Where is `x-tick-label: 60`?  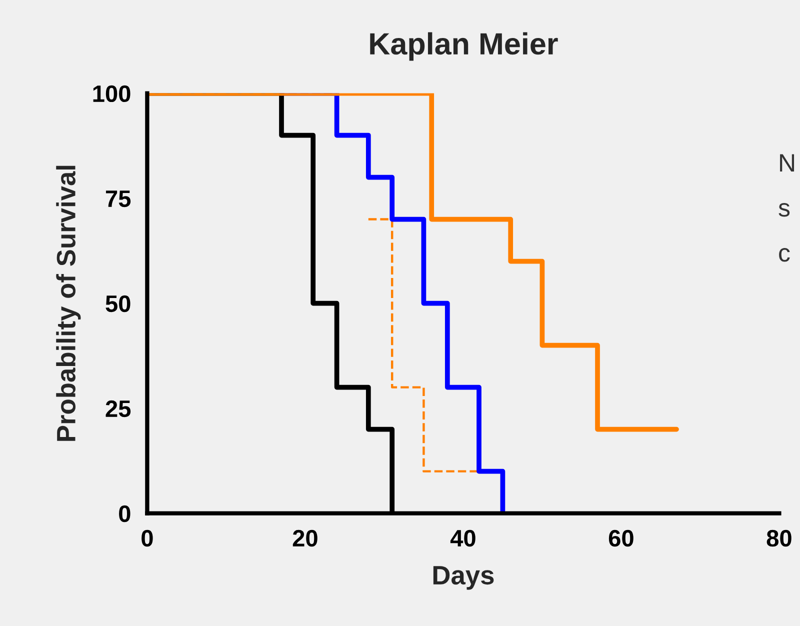
x-tick-label: 60 is located at coordinates (621, 538).